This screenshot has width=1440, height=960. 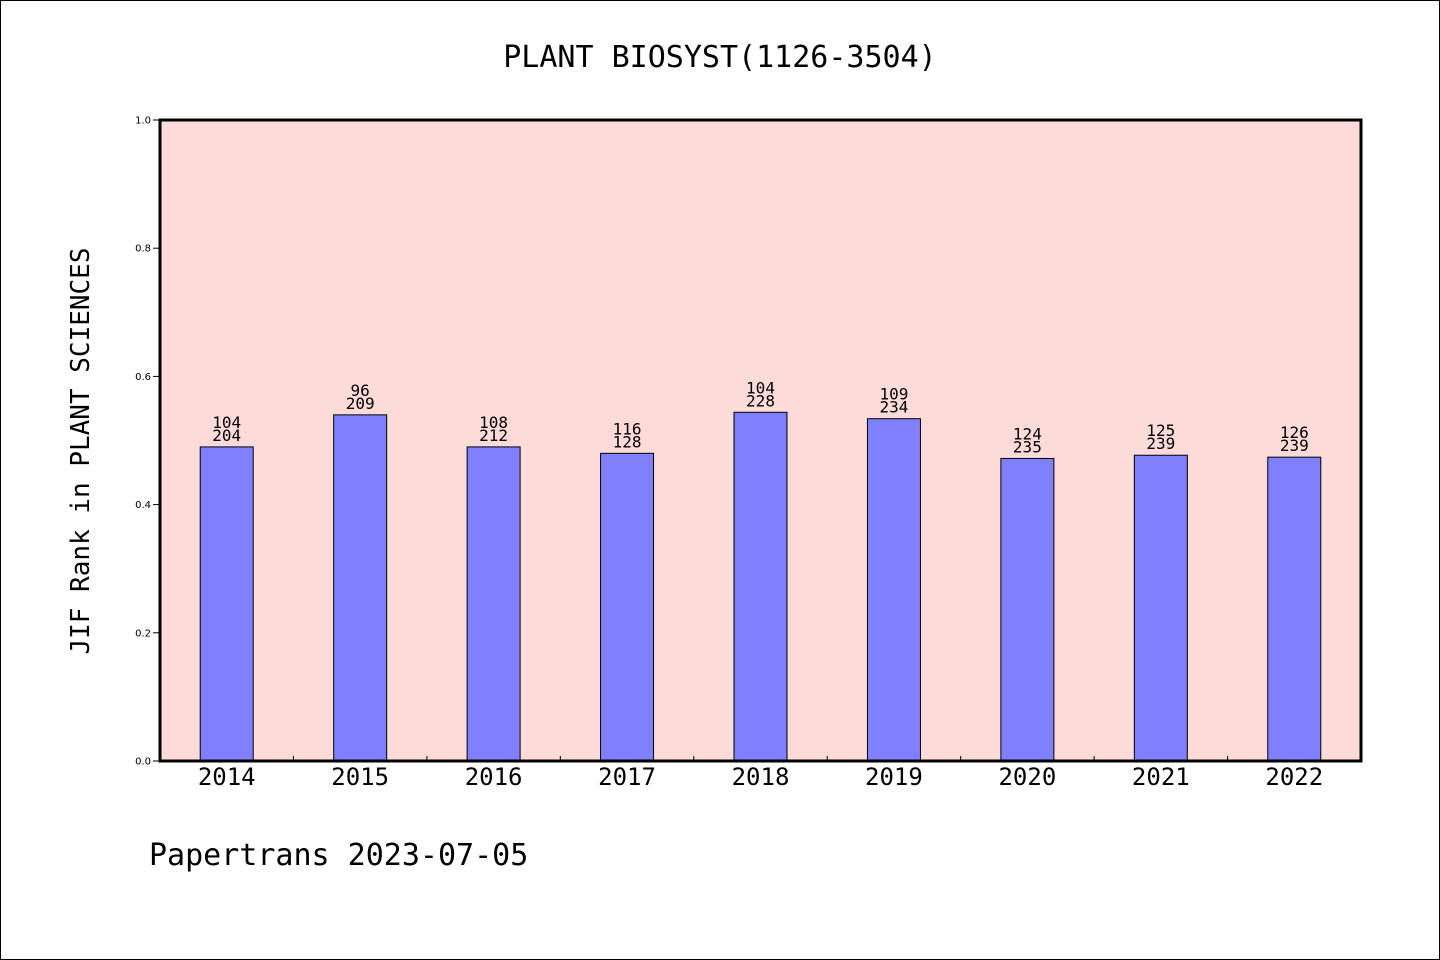 What do you see at coordinates (1161, 777) in the screenshot?
I see `x-tick-label: 2021` at bounding box center [1161, 777].